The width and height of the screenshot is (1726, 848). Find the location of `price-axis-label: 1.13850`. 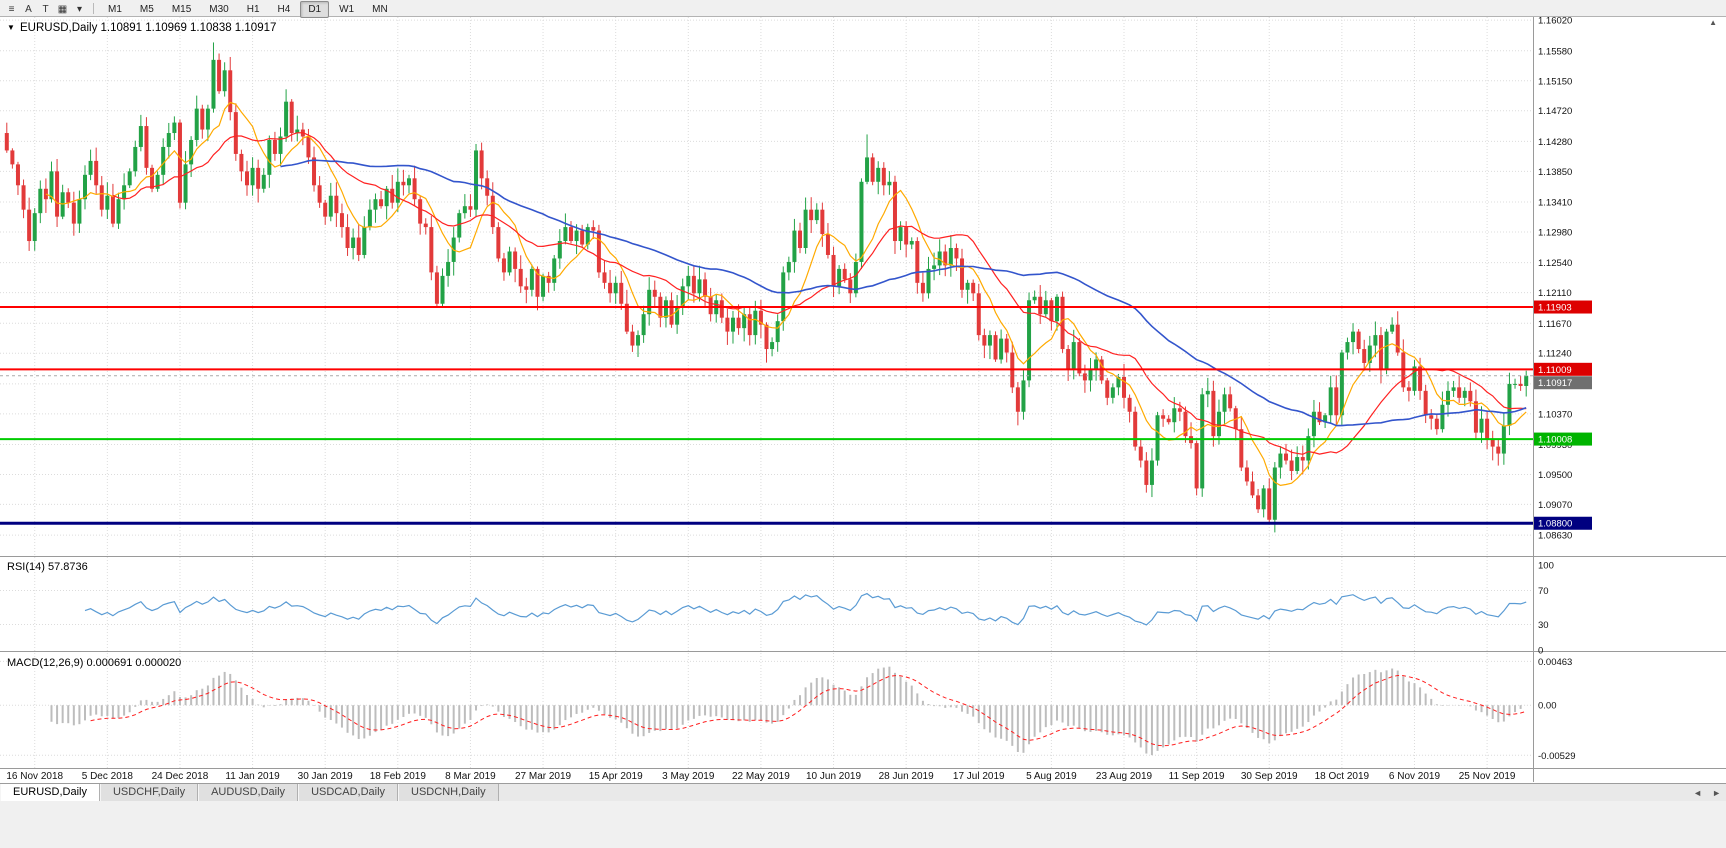

price-axis-label: 1.13850 is located at coordinates (1555, 172).